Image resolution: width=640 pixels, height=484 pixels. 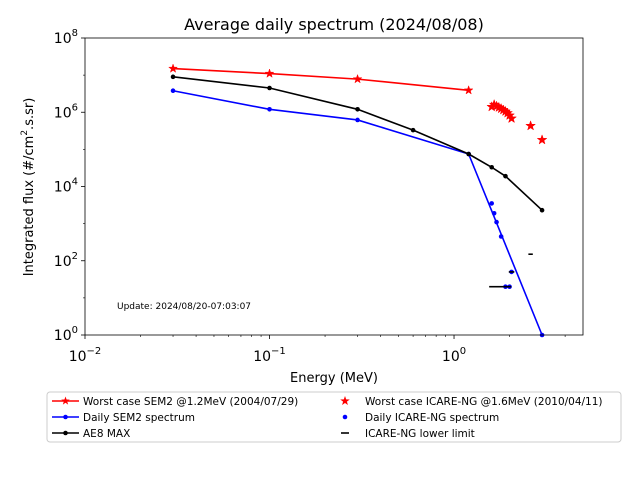 What do you see at coordinates (66, 37) in the screenshot?
I see `y-tick-label: 10⁸` at bounding box center [66, 37].